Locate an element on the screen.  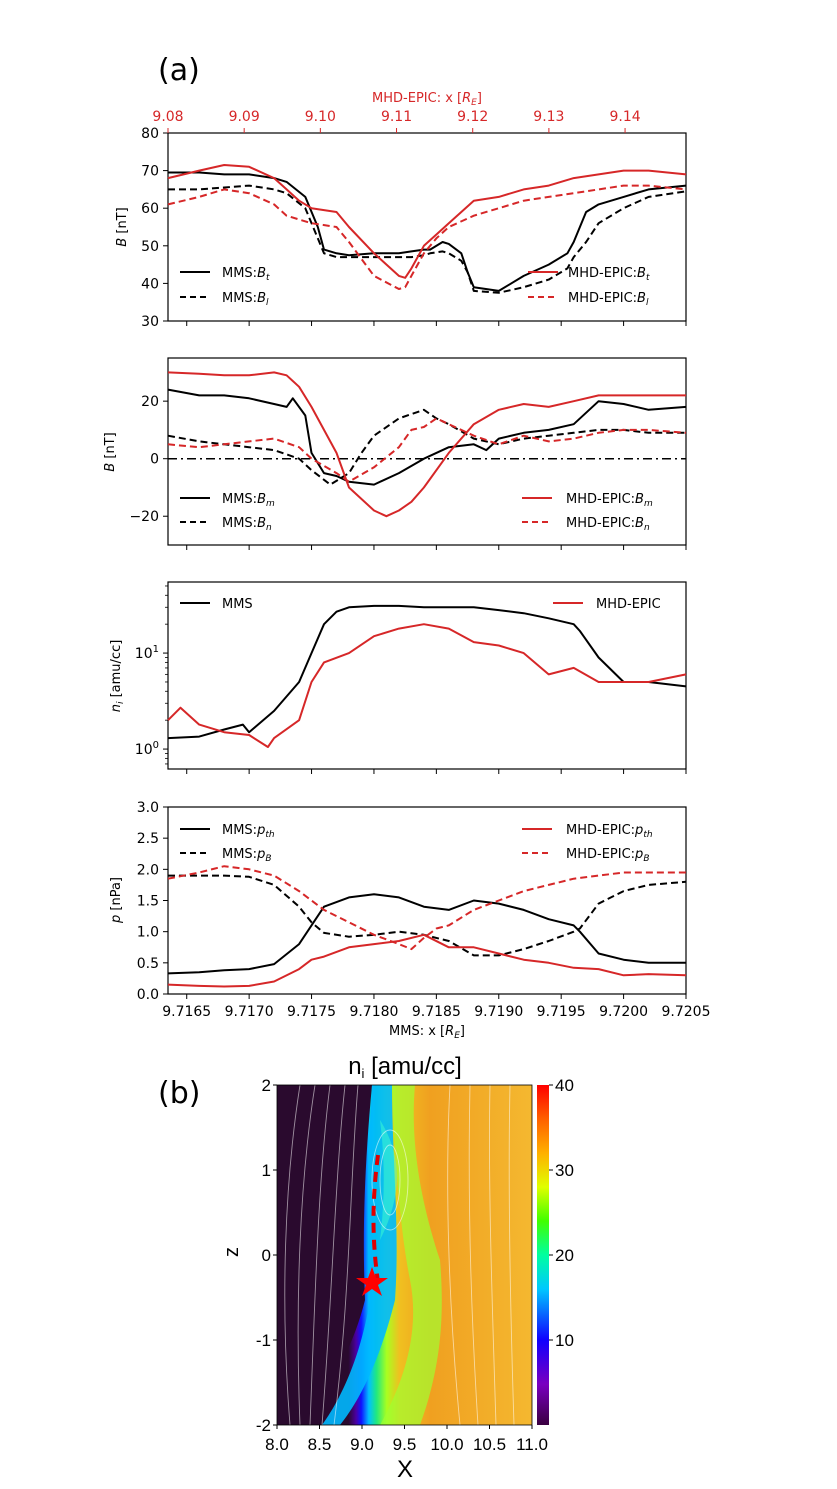
panel-b-mn-series is located at coordinates (427, 444).